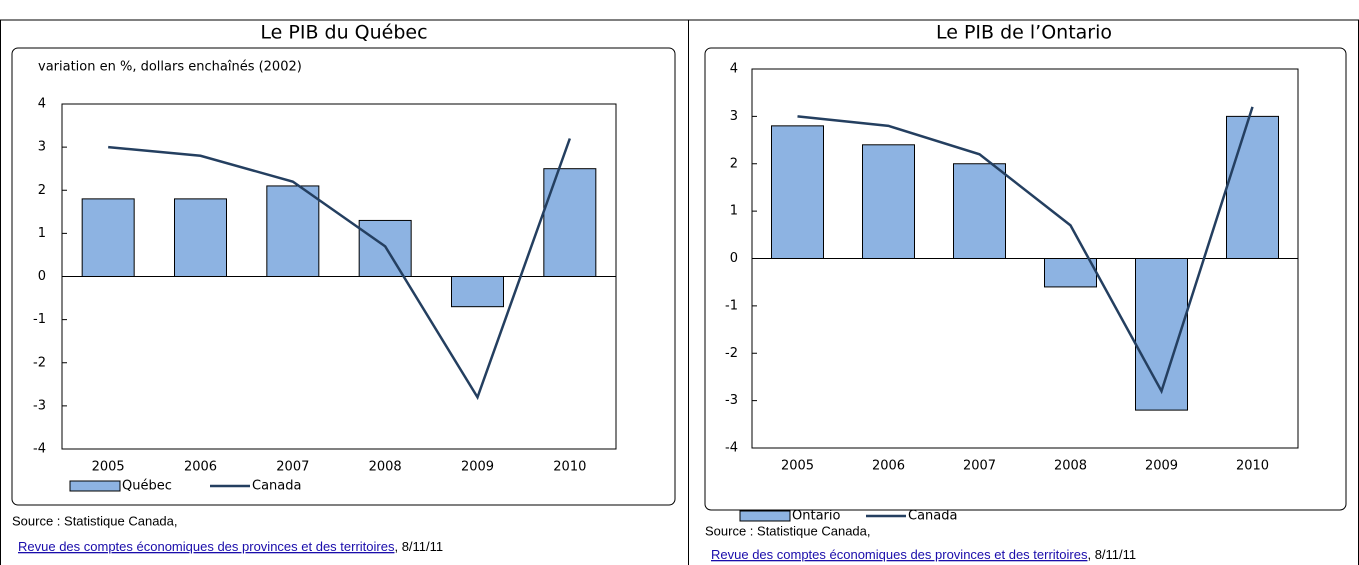  What do you see at coordinates (816, 516) in the screenshot?
I see `legend-label: Ontario` at bounding box center [816, 516].